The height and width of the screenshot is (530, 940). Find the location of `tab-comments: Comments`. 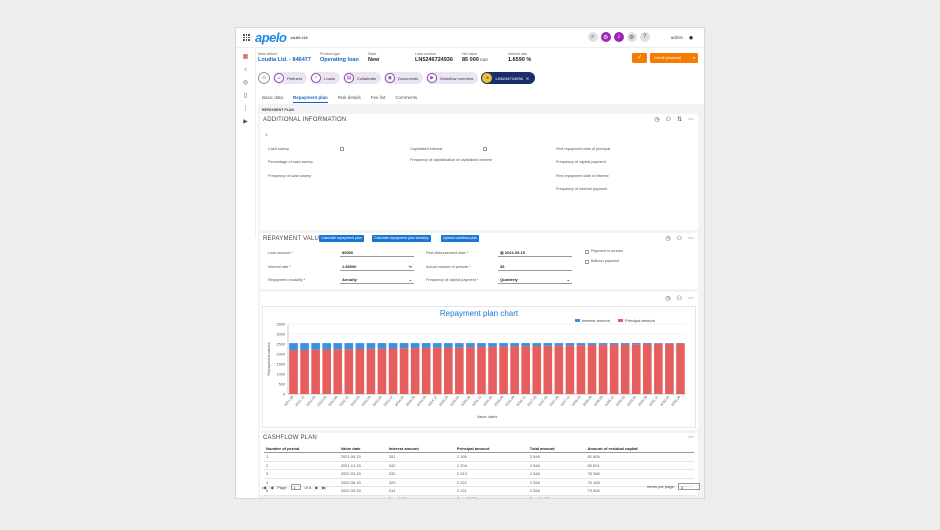

tab-comments: Comments is located at coordinates (406, 97).